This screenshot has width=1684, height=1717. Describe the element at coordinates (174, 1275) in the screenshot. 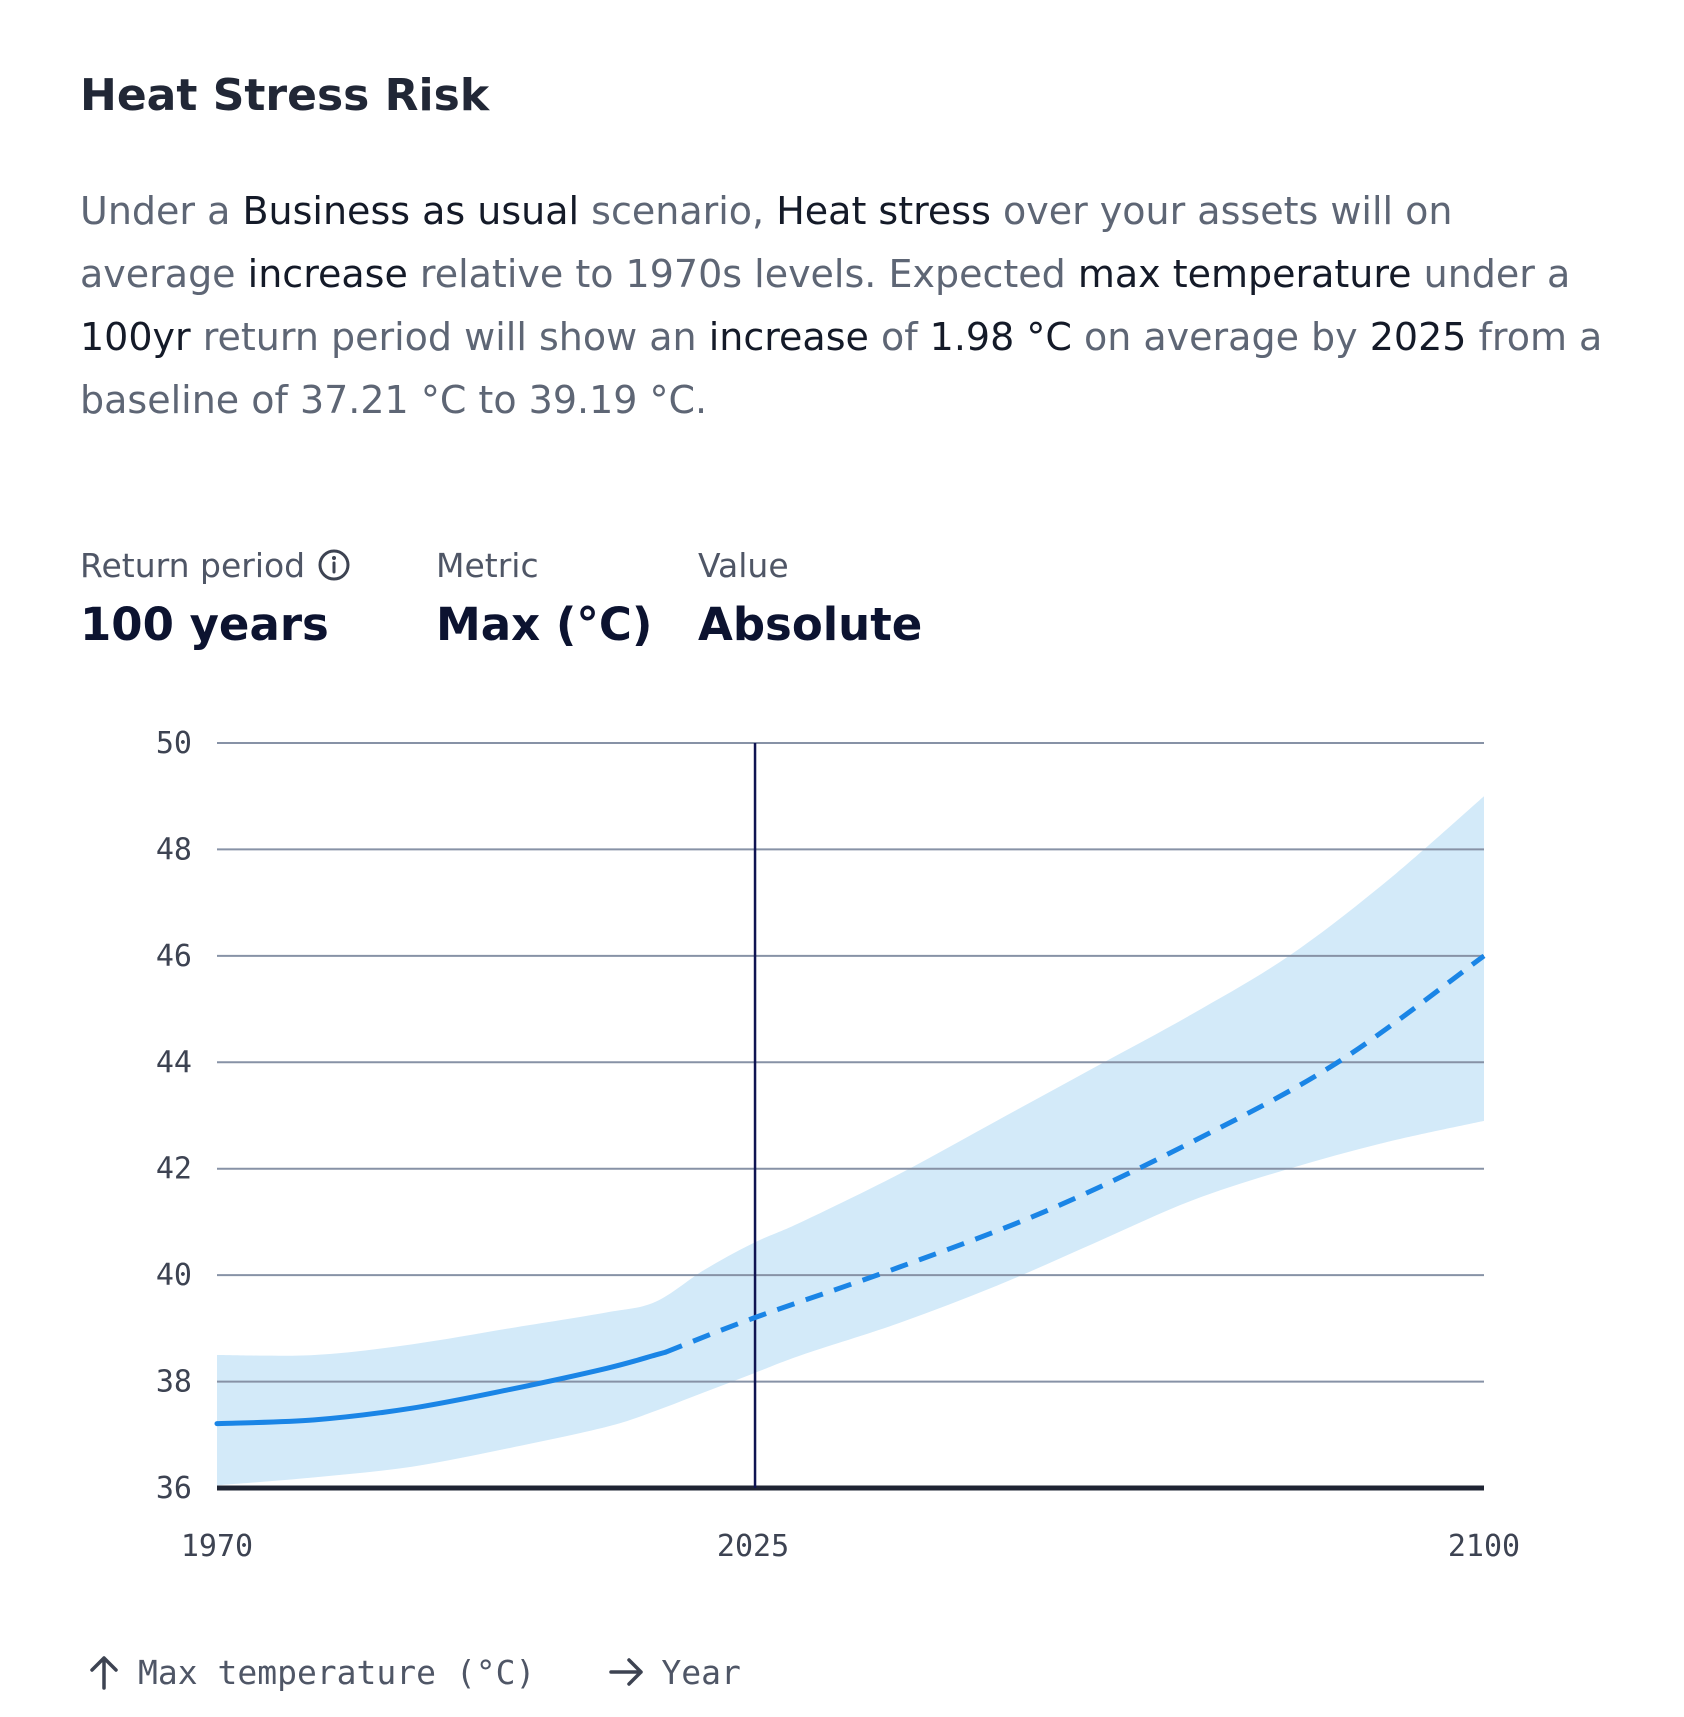

I see `y-tick-label: 40` at that location.